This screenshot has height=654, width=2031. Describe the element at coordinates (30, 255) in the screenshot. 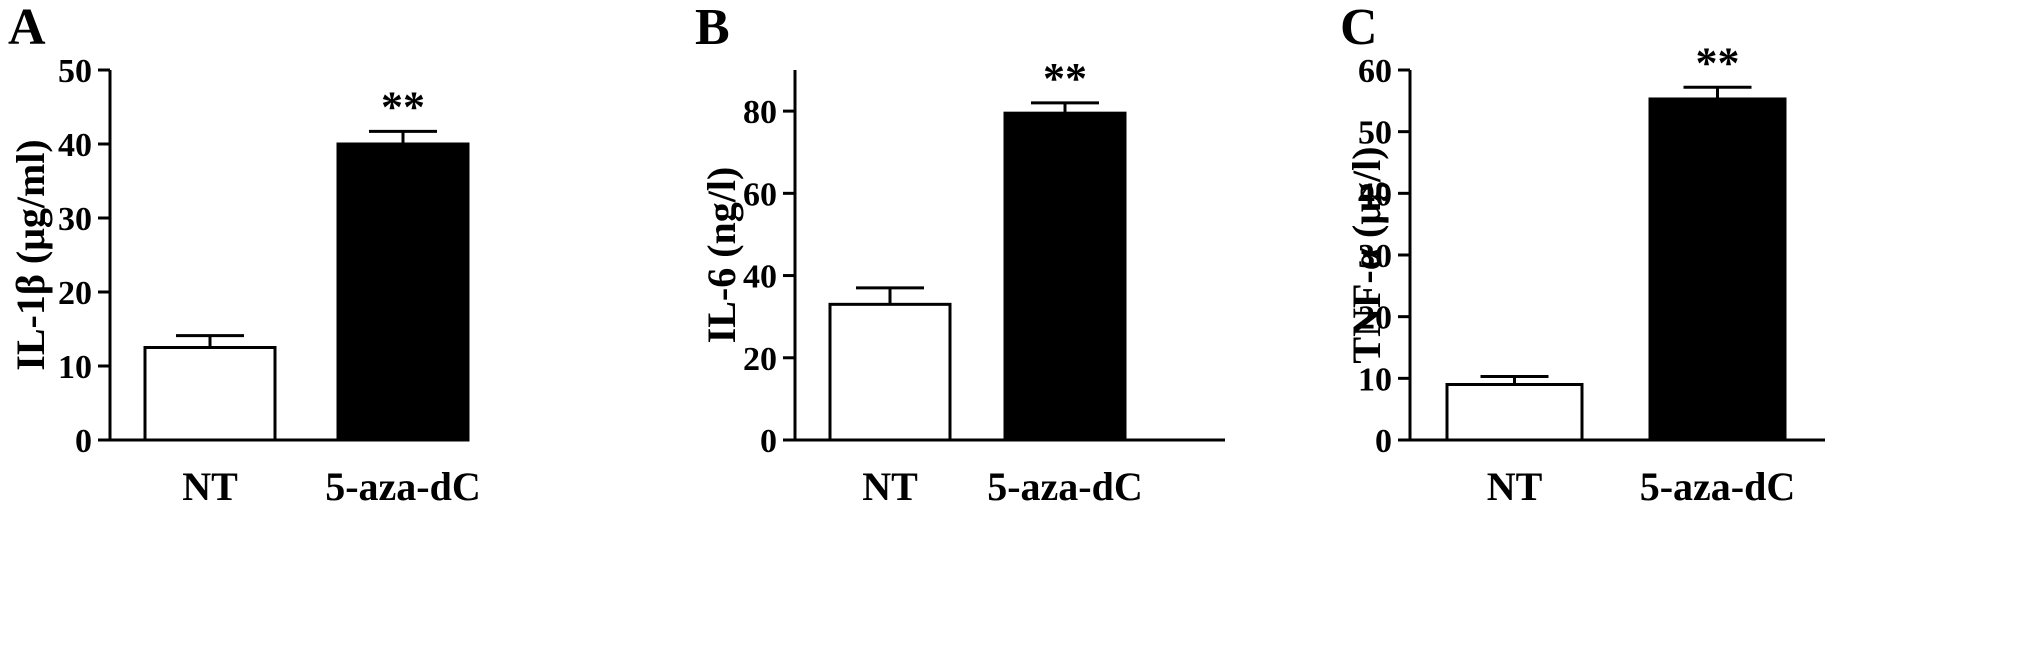

I see `y-axis-label: IL-1β (μg/ml)` at that location.